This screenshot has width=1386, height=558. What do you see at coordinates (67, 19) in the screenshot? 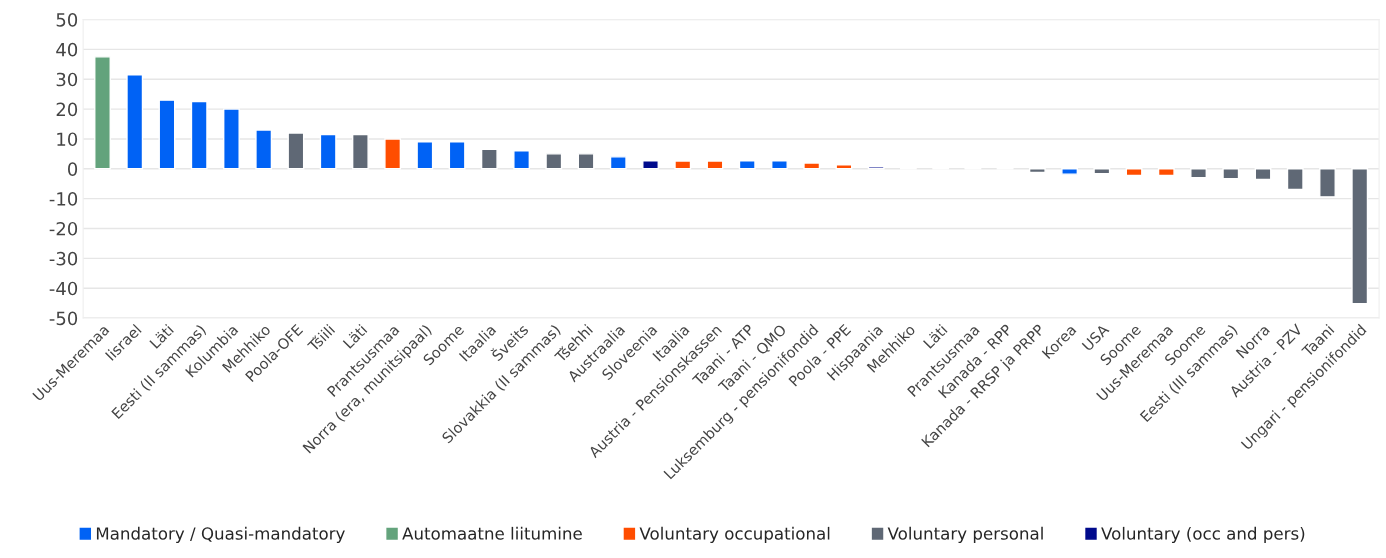
I see `y-tick-label: 50` at bounding box center [67, 19].